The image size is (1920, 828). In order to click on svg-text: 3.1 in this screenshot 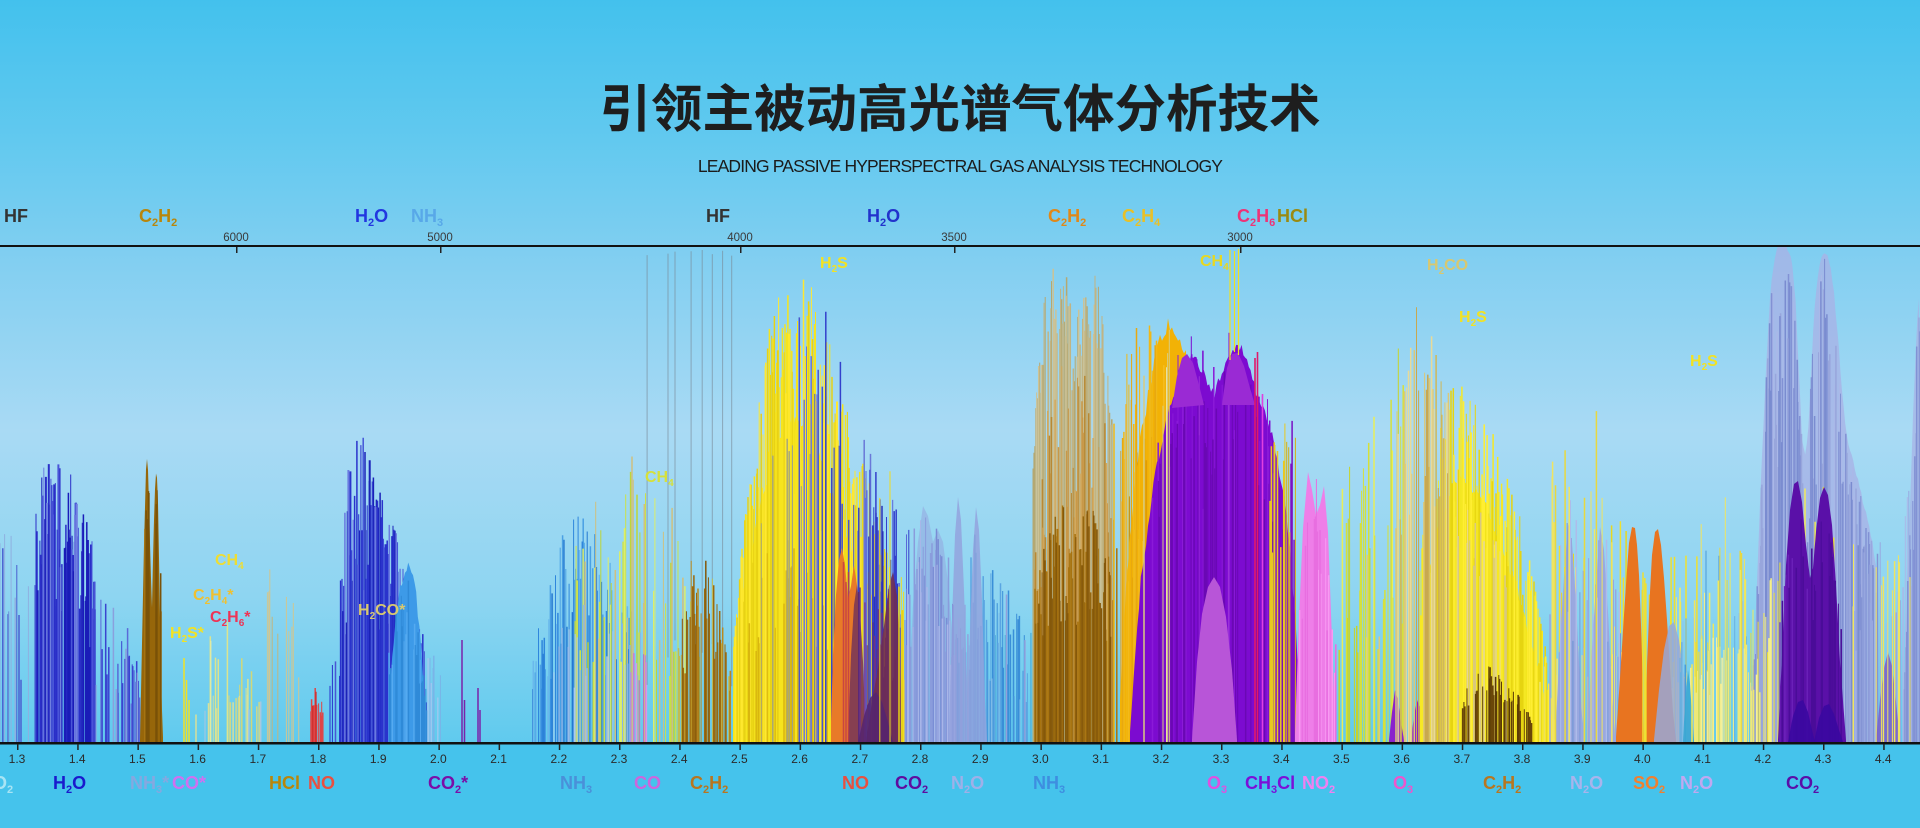, I will do `click(1100, 759)`.